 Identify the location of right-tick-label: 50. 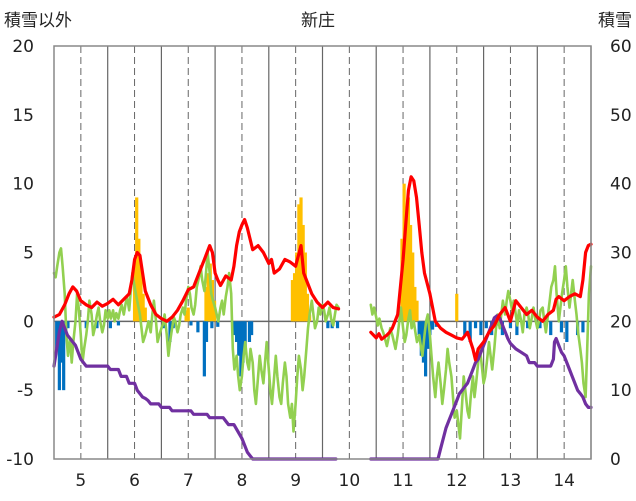
(621, 116).